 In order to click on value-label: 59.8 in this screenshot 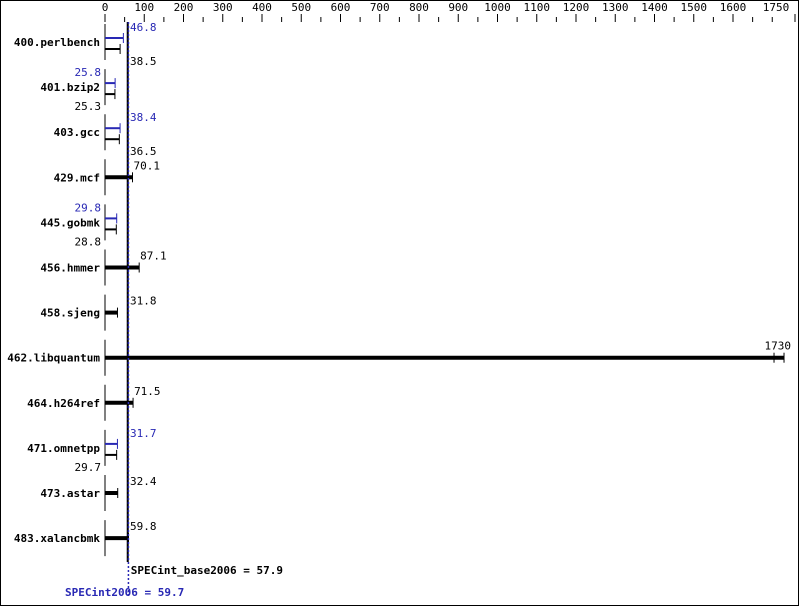, I will do `click(143, 526)`.